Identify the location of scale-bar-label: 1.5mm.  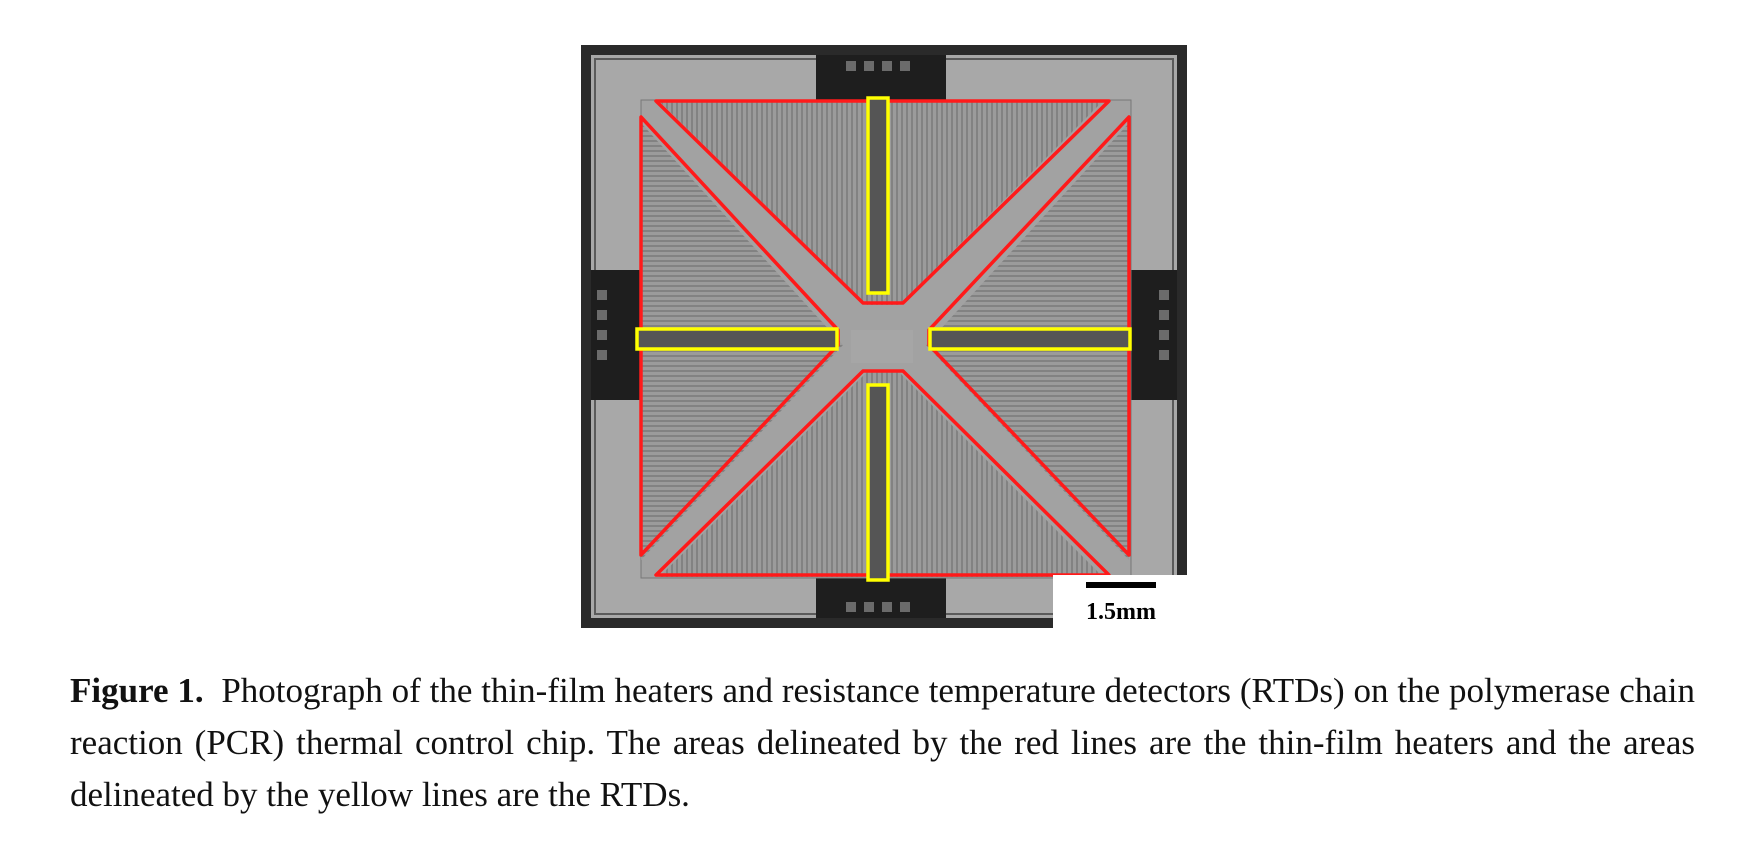
(1121, 612).